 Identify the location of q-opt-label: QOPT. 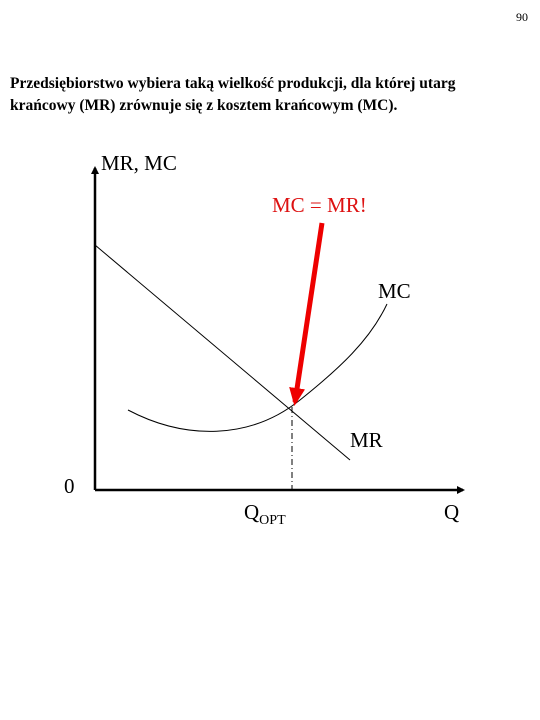
(265, 514).